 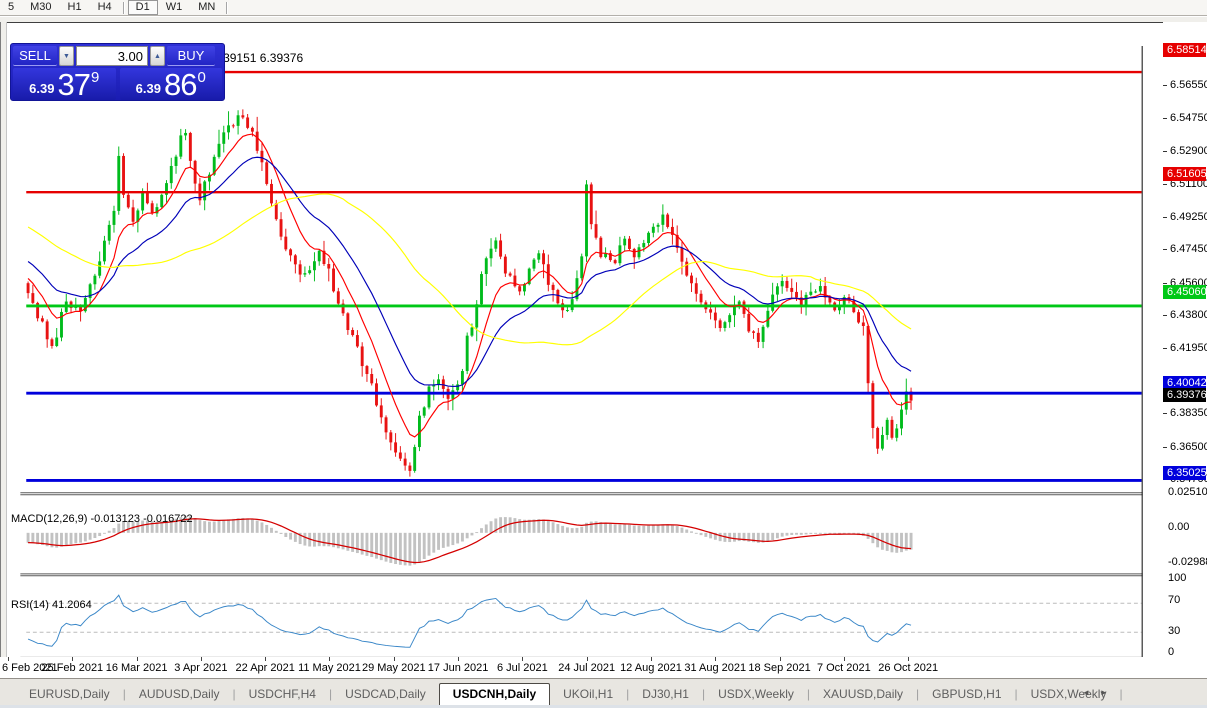 I want to click on date-tick-label: 22 Apr 2021, so click(x=265, y=668).